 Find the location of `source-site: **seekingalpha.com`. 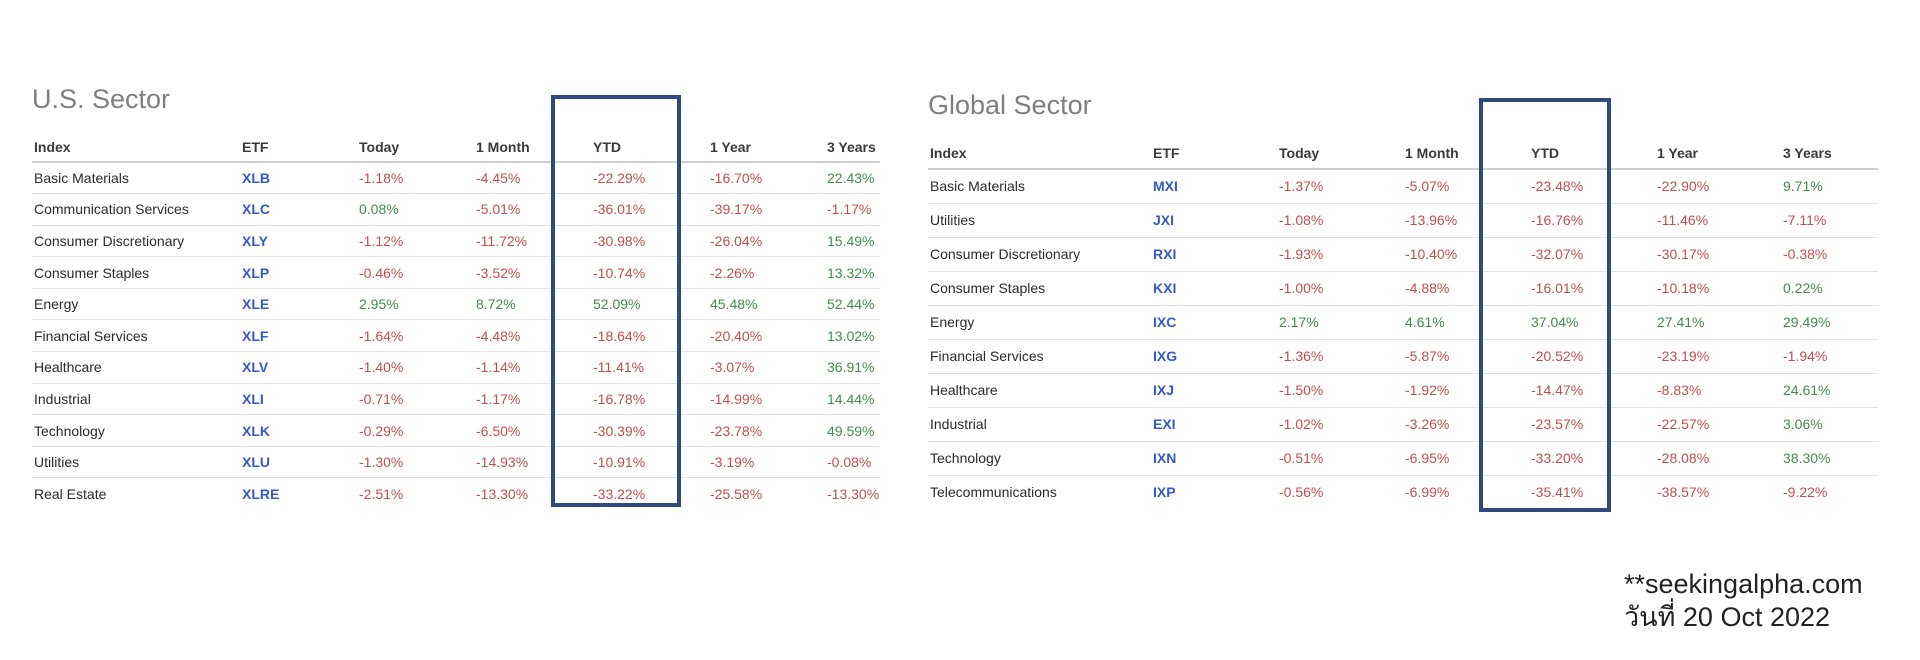

source-site: **seekingalpha.com is located at coordinates (1743, 584).